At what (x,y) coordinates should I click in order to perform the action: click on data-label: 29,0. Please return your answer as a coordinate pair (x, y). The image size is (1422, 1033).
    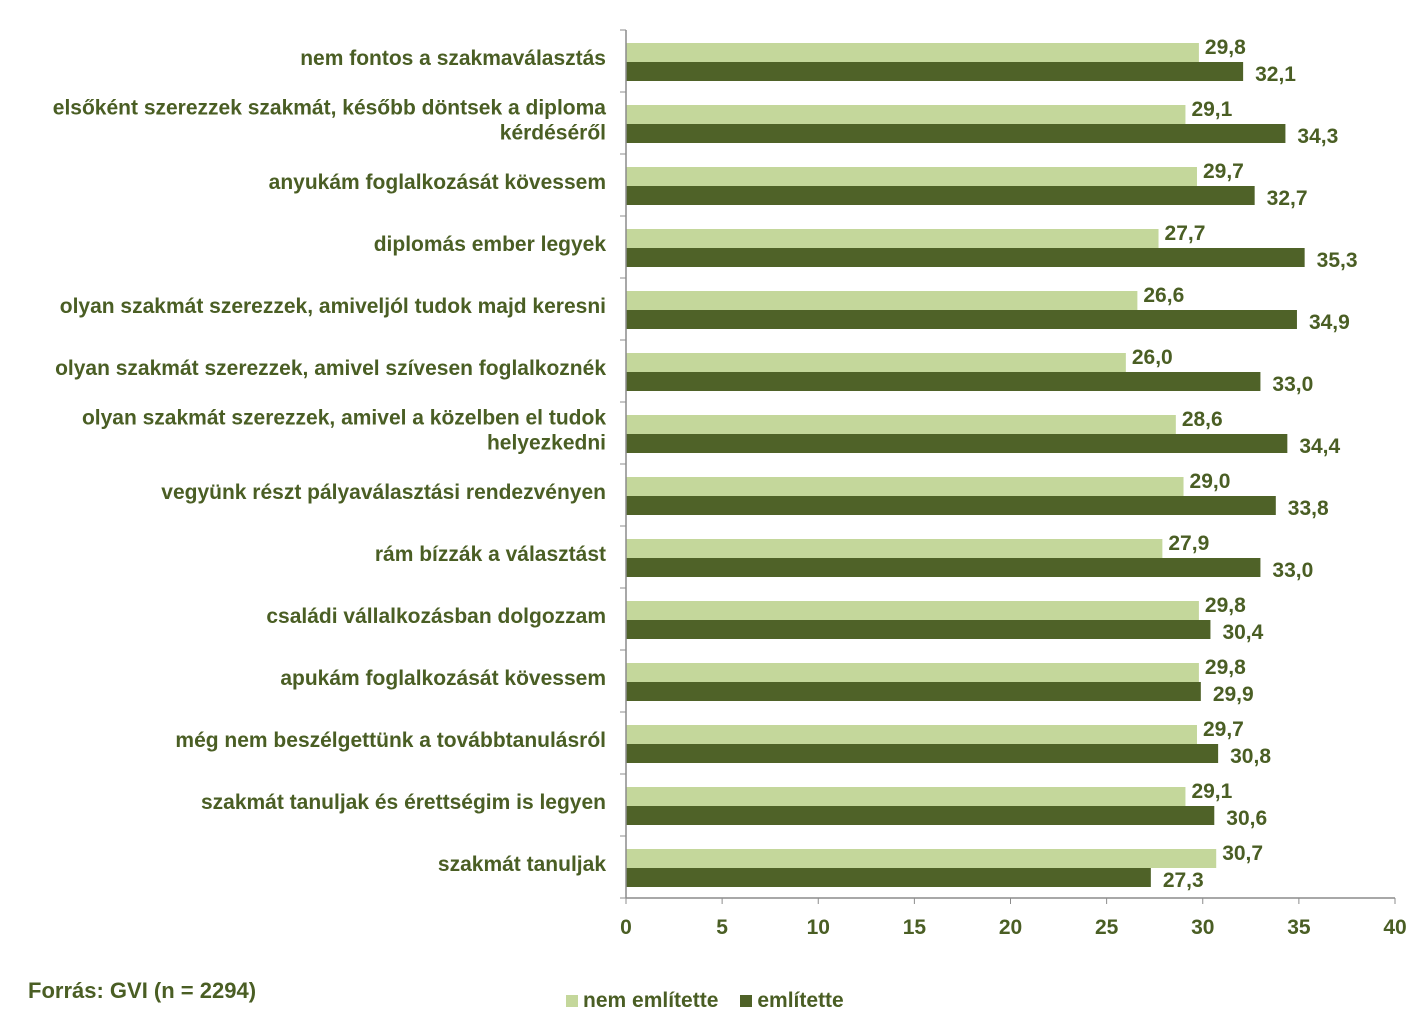
    Looking at the image, I should click on (1210, 481).